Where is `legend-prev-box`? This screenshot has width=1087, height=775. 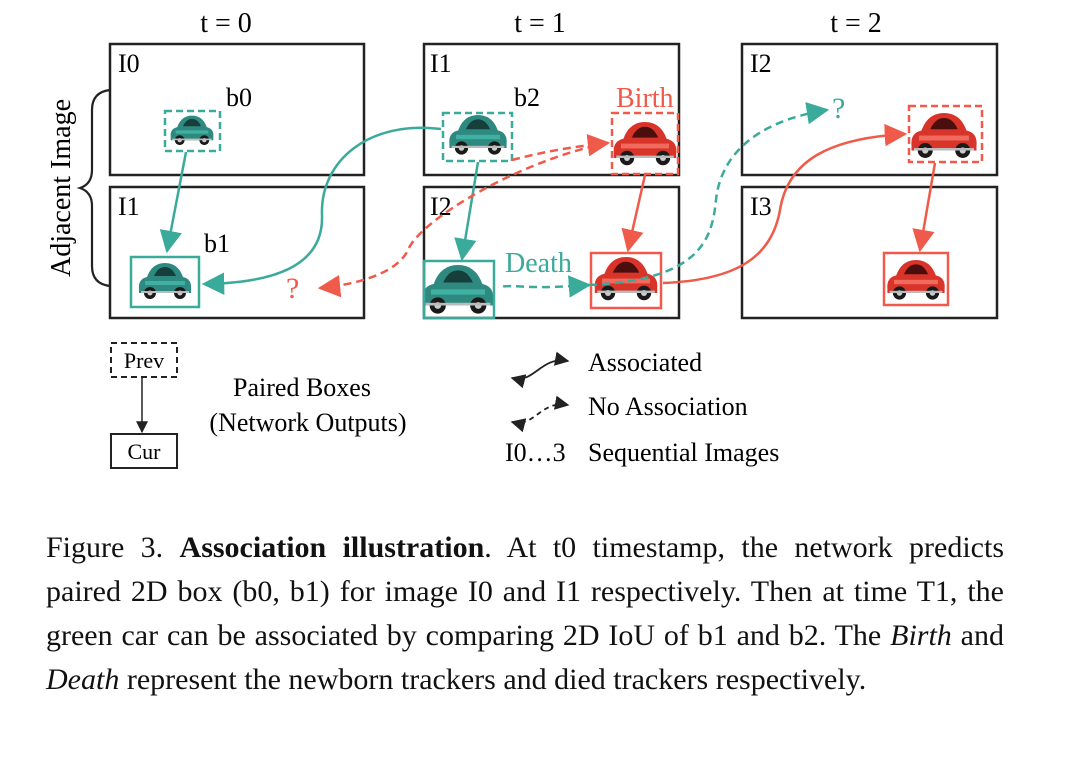 legend-prev-box is located at coordinates (144, 360).